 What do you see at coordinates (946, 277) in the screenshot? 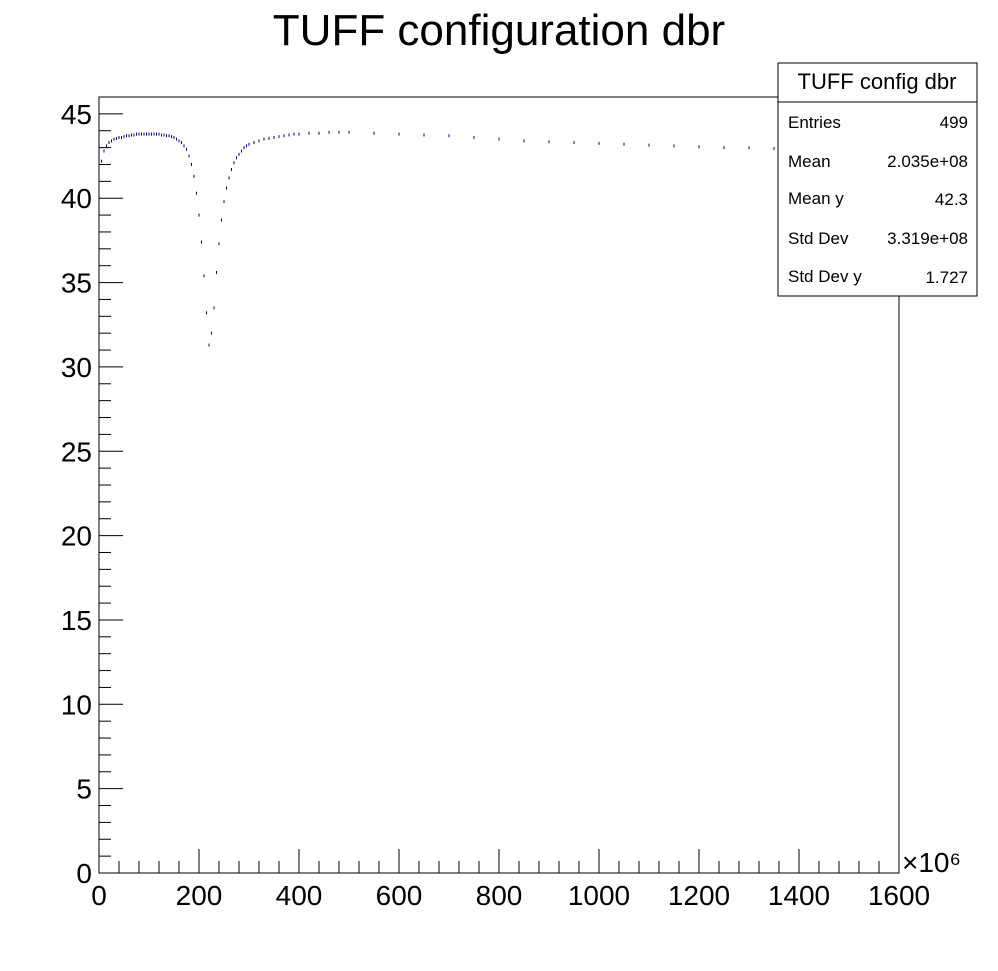
I see `stats-value-std-dev-y: 1.727` at bounding box center [946, 277].